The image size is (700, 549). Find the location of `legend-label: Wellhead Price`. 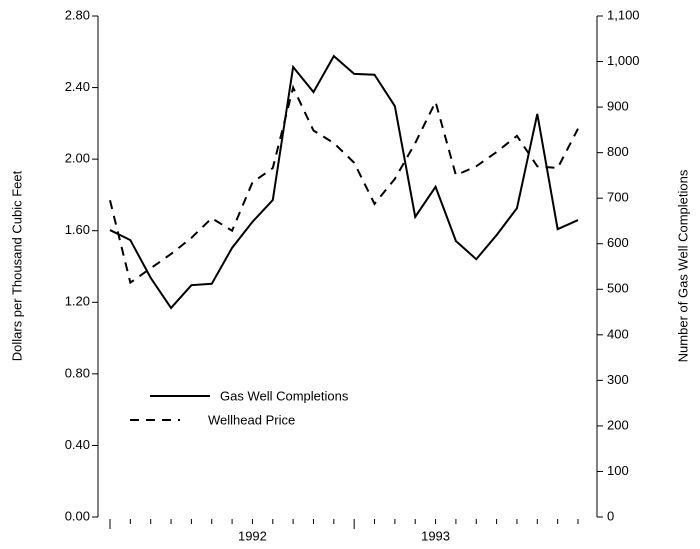

legend-label: Wellhead Price is located at coordinates (251, 419).